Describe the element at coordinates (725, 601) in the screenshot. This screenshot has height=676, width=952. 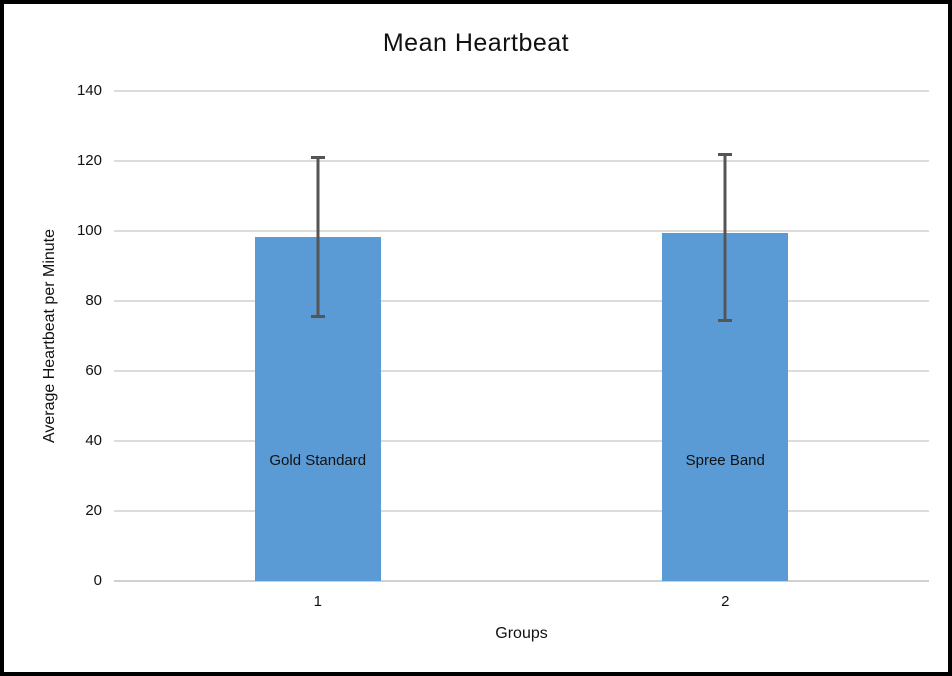
I see `x-tick-label: 2` at that location.